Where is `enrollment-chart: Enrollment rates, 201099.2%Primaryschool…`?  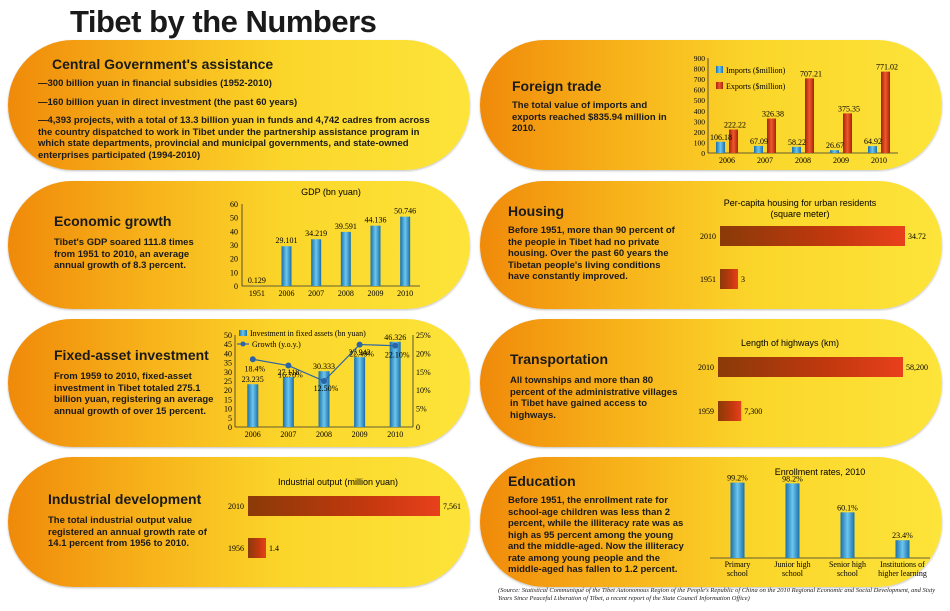 enrollment-chart: Enrollment rates, 201099.2%Primaryschool… is located at coordinates (820, 522).